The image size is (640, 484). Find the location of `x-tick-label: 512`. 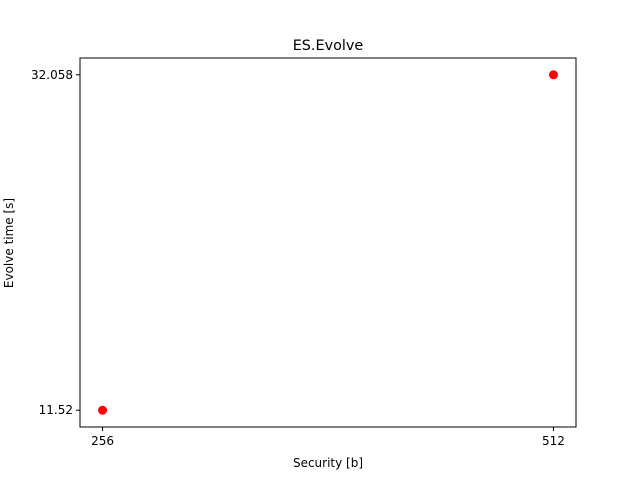

x-tick-label: 512 is located at coordinates (553, 441).